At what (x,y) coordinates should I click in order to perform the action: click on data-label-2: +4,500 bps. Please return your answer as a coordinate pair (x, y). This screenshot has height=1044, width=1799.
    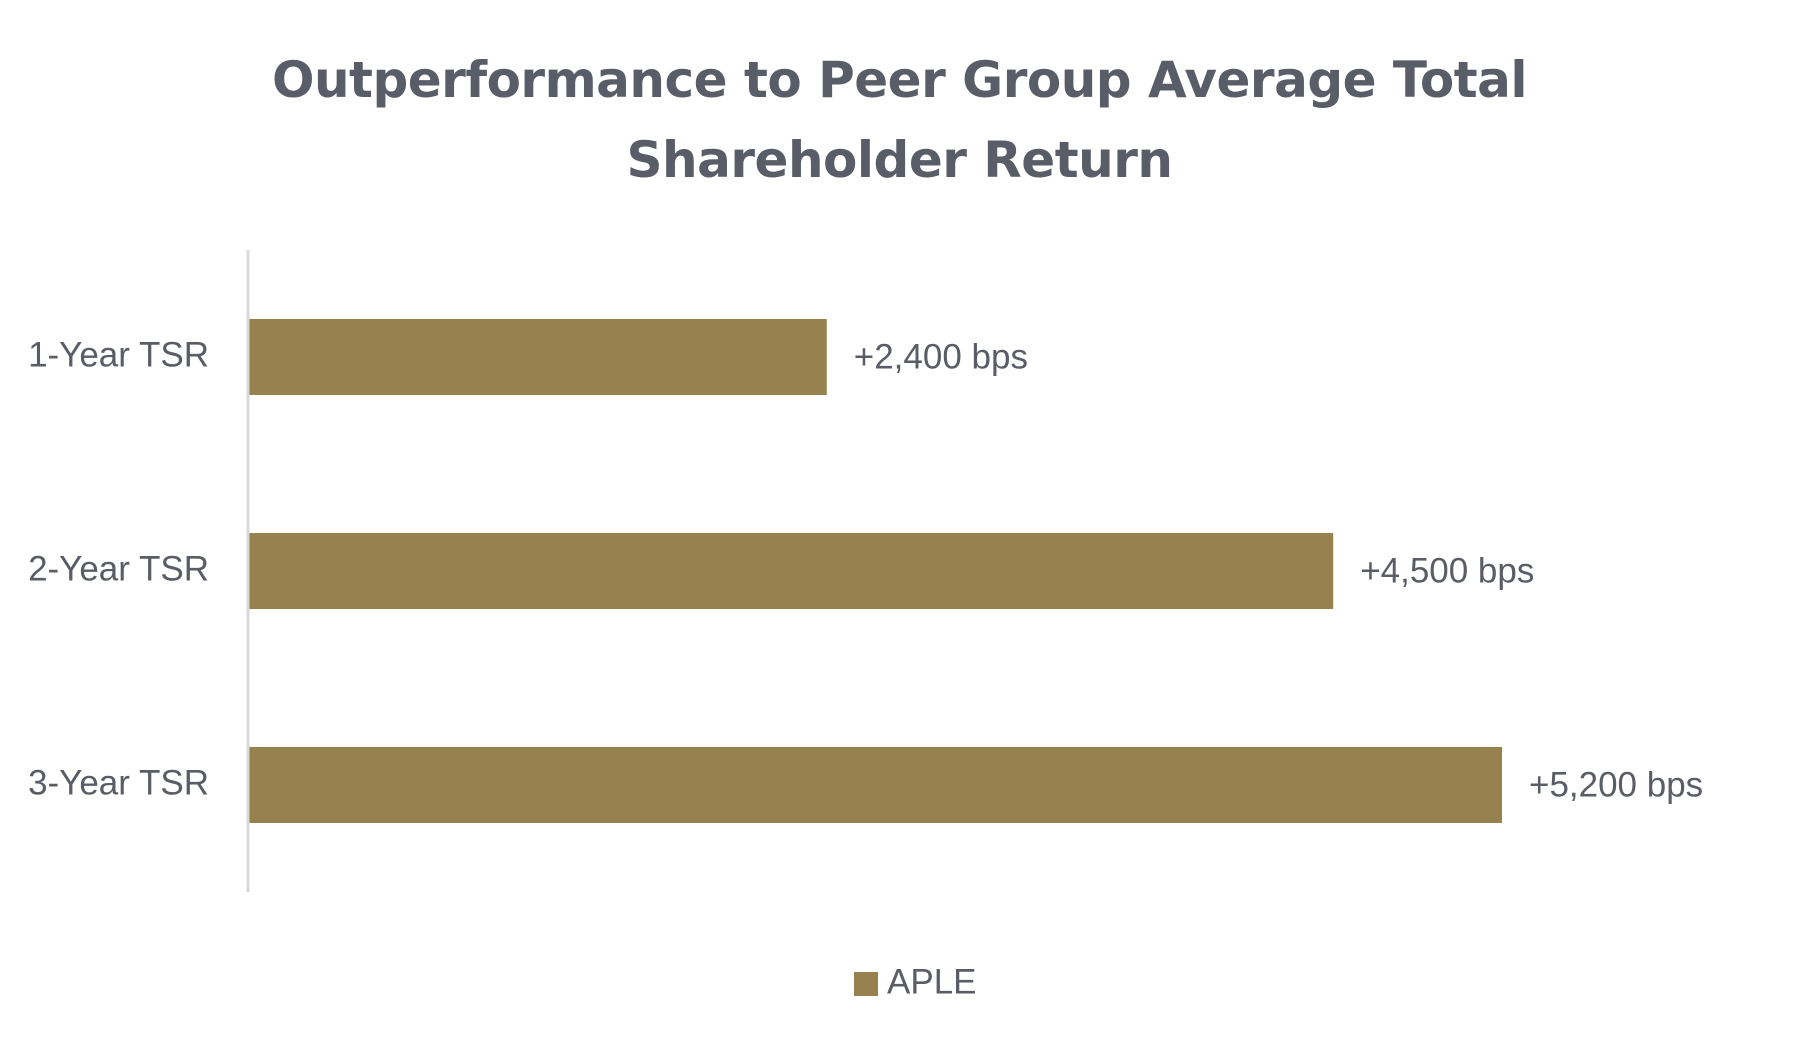
    Looking at the image, I should click on (1447, 570).